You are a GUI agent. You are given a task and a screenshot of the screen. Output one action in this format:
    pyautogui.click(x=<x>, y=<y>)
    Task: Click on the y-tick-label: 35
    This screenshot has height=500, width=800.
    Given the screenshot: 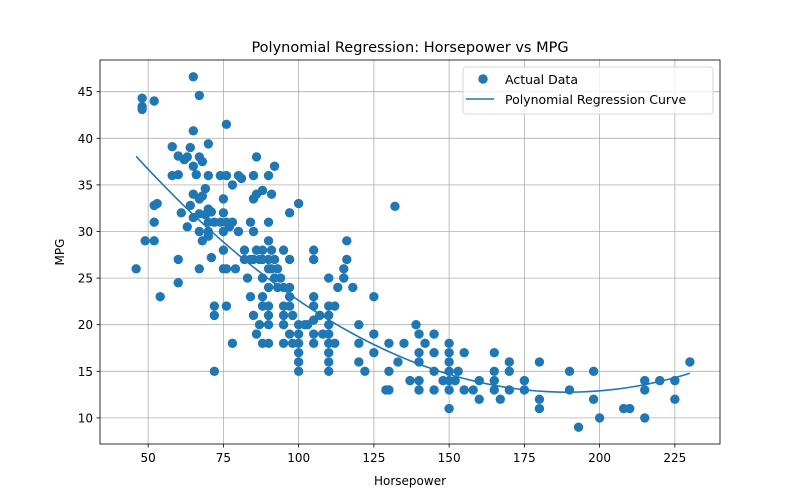 What is the action you would take?
    pyautogui.click(x=85, y=185)
    